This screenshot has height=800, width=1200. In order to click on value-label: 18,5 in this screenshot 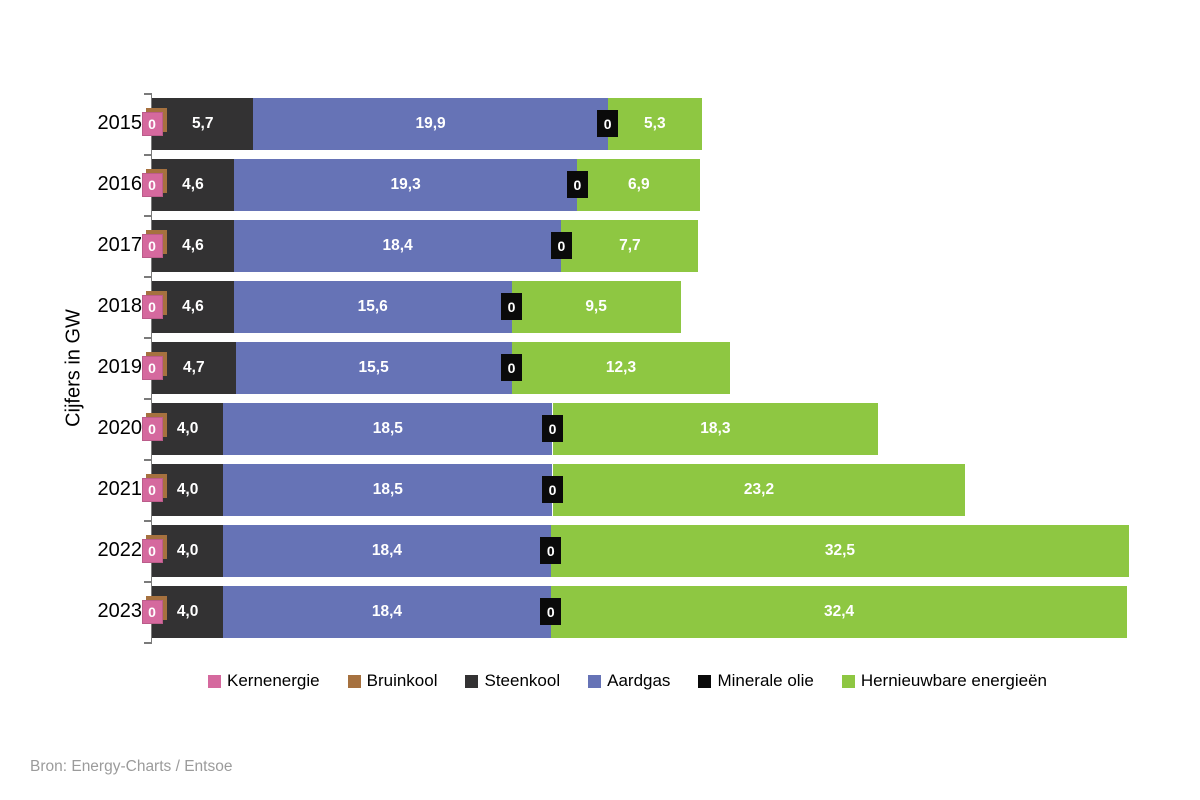, I will do `click(387, 489)`.